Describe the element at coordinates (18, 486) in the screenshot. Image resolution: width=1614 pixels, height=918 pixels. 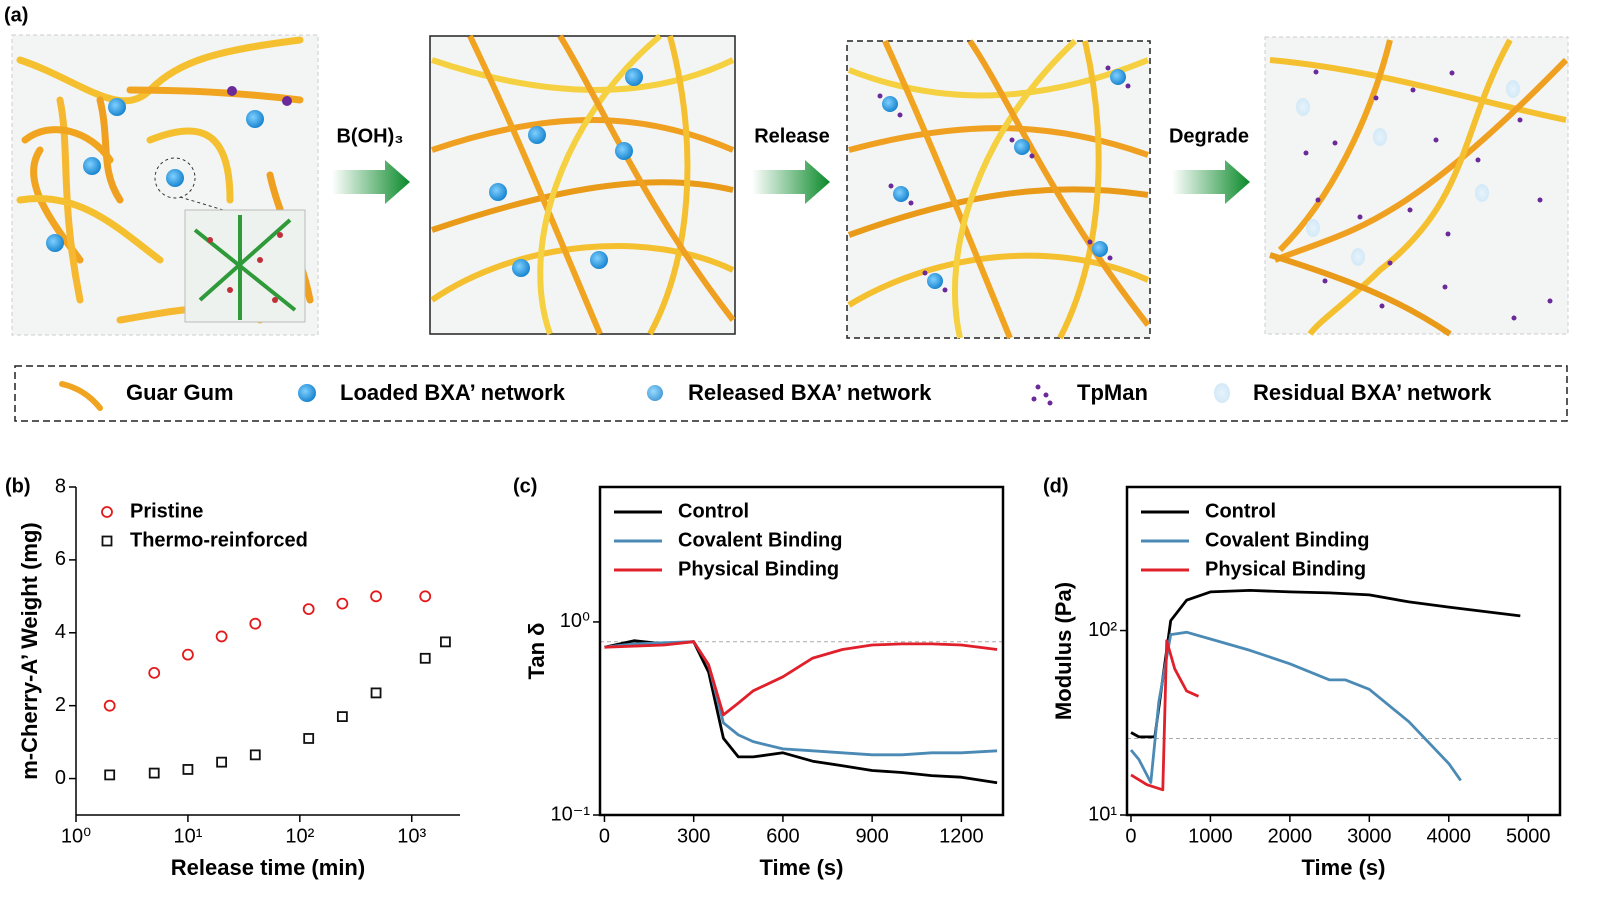
I see `panel-label: (b)` at that location.